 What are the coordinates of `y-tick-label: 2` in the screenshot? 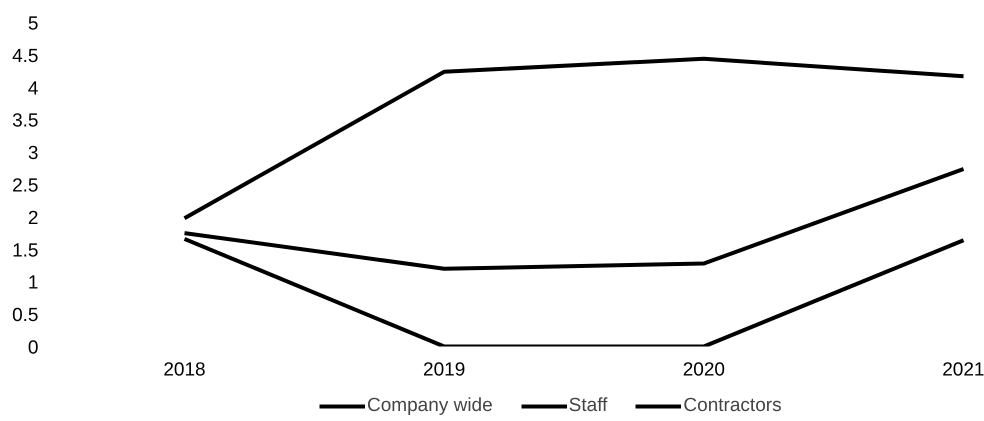 It's located at (33, 218).